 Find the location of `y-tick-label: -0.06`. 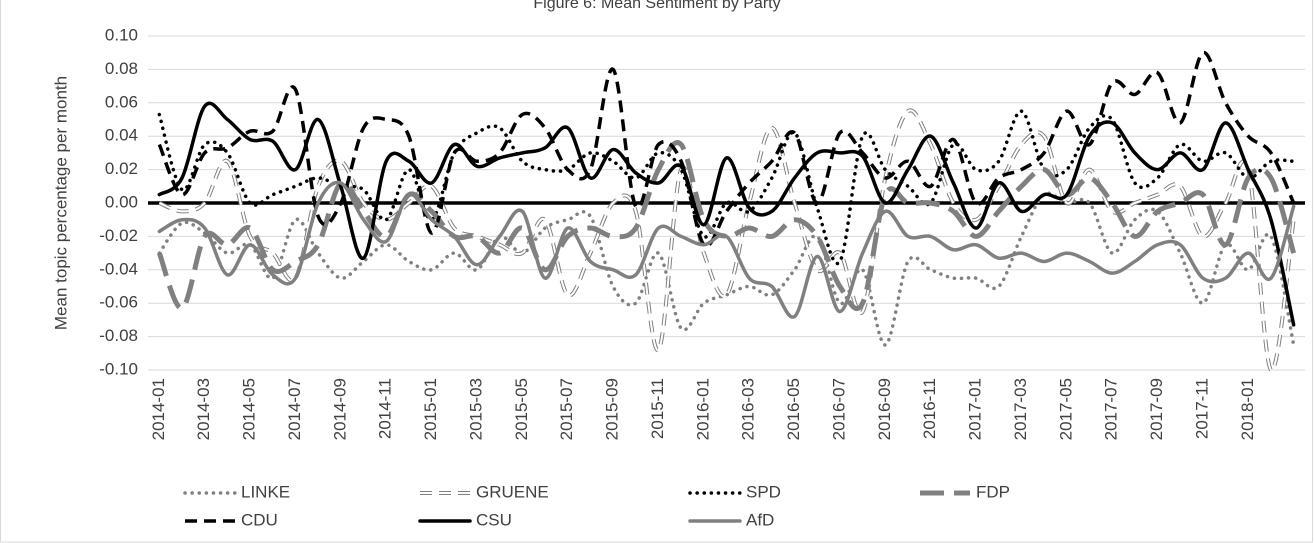

y-tick-label: -0.06 is located at coordinates (118, 302).